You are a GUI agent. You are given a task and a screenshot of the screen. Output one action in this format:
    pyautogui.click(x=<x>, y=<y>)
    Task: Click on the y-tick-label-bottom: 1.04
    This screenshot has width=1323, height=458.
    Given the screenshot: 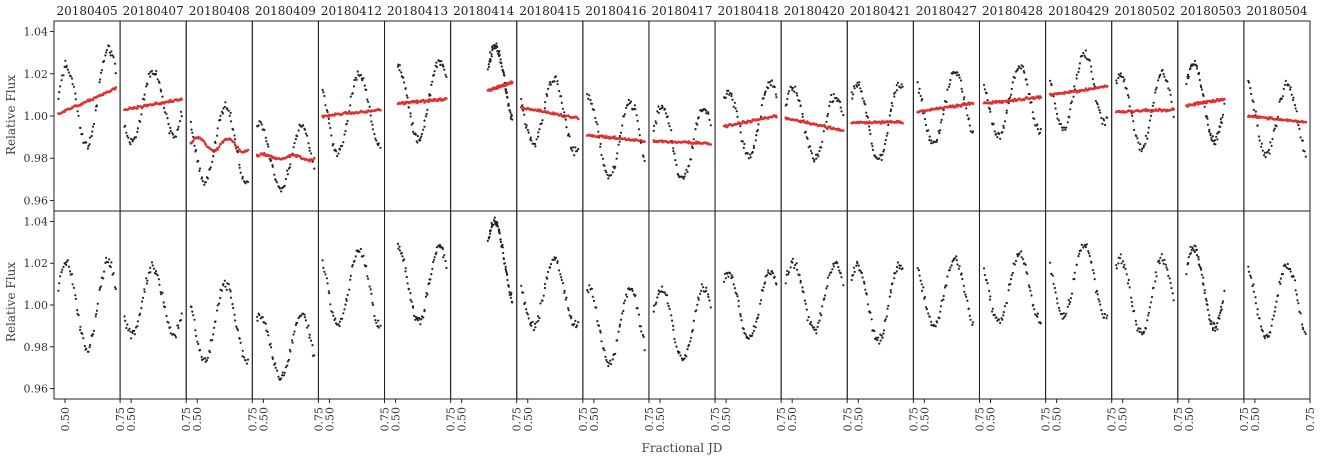 What is the action you would take?
    pyautogui.click(x=36, y=221)
    